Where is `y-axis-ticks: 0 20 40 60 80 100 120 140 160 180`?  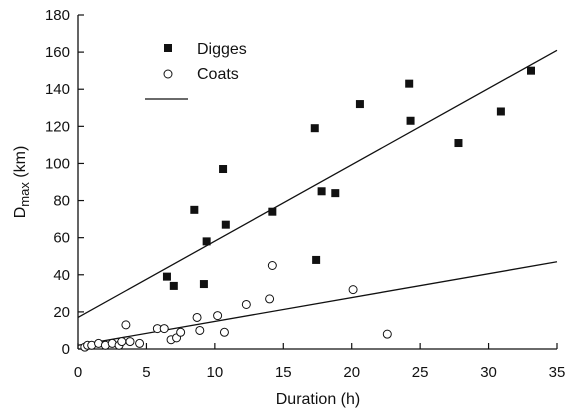
y-axis-ticks: 0 20 40 60 80 100 120 140 160 180 is located at coordinates (64, 182).